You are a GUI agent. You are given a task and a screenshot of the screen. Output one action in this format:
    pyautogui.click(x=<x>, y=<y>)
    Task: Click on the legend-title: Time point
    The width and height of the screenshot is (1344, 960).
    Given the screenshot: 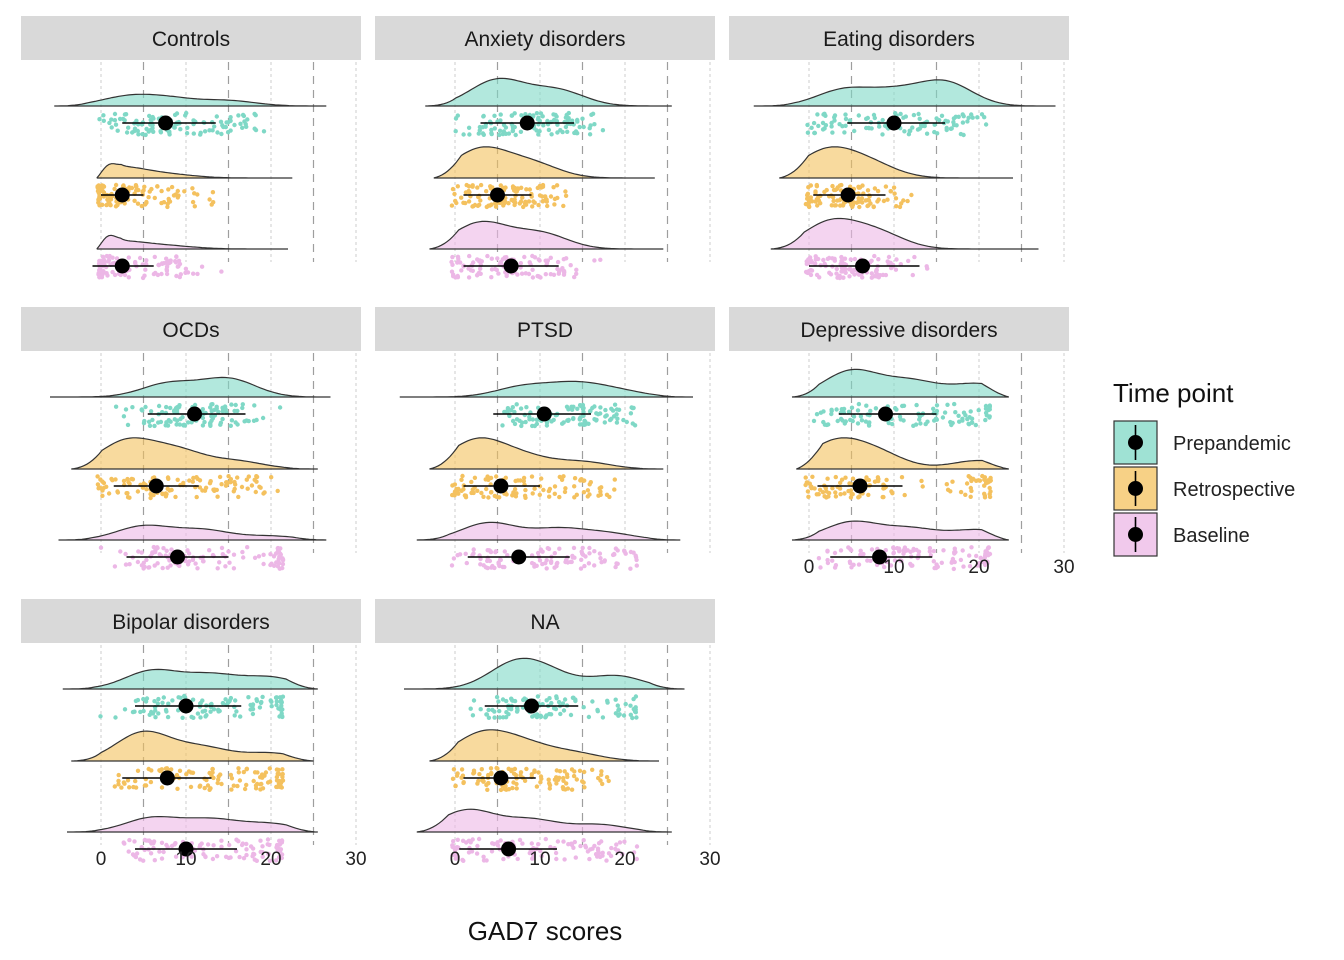 What is the action you would take?
    pyautogui.click(x=1173, y=393)
    